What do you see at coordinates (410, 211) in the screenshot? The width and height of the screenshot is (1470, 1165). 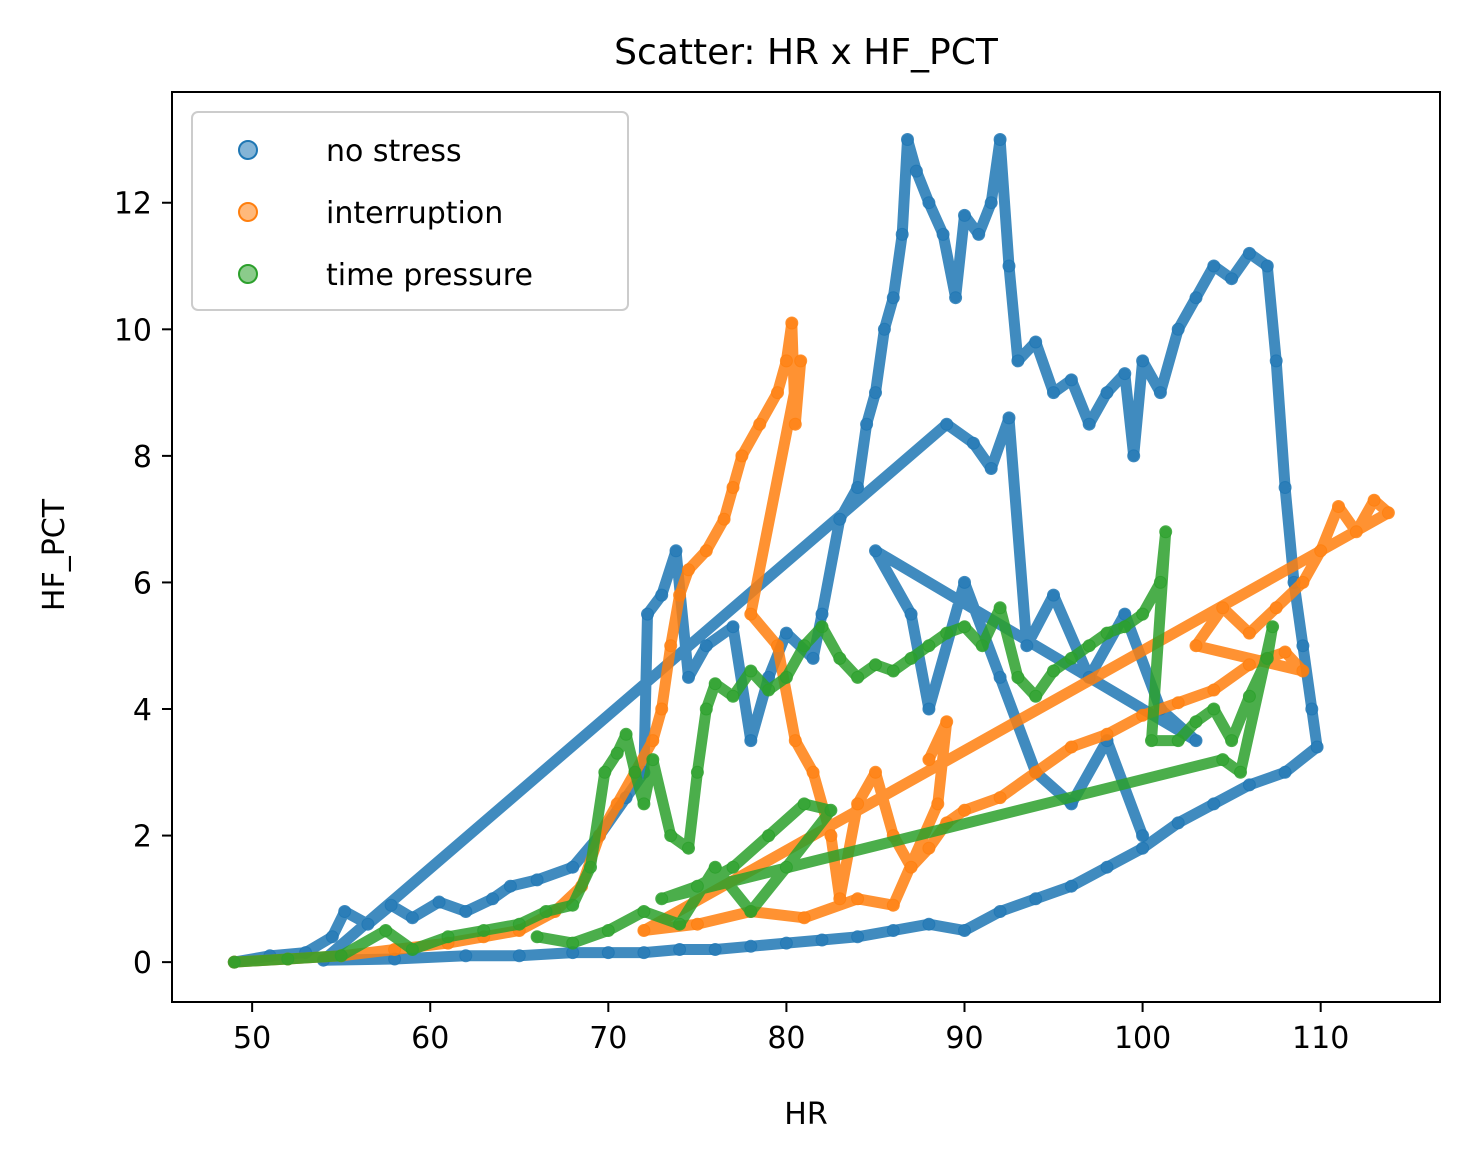 I see `legend: no stress interruption time pressure` at bounding box center [410, 211].